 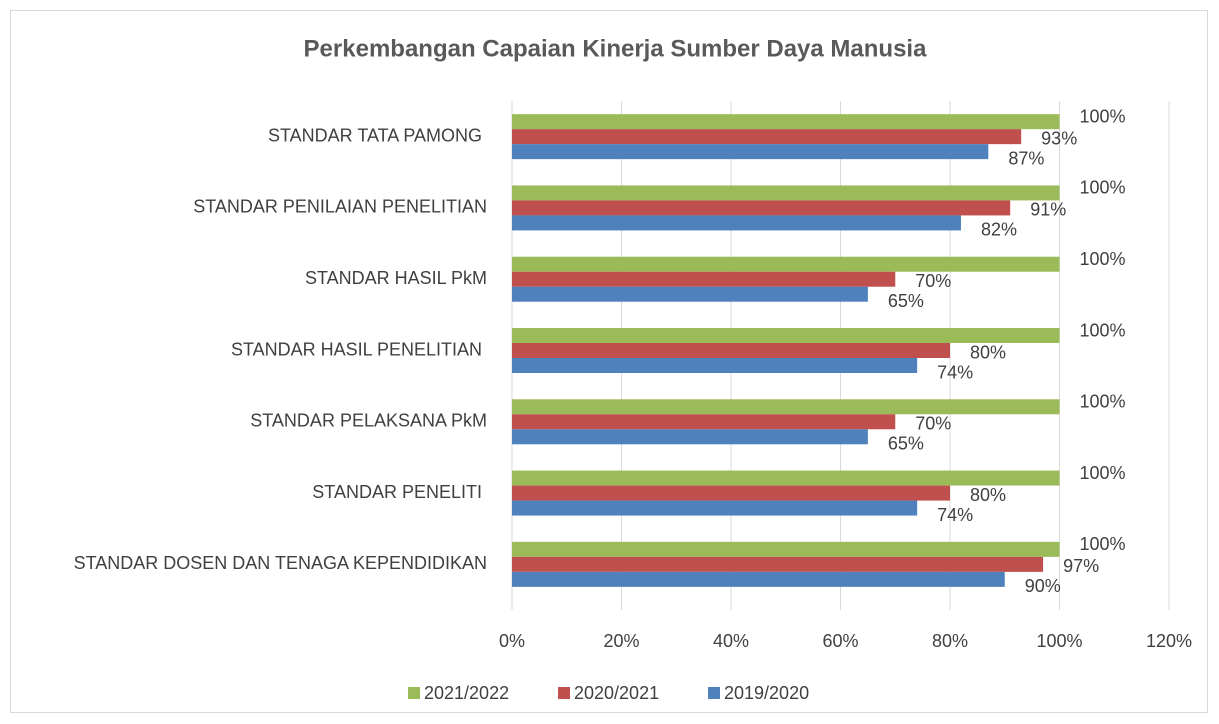 I want to click on x-tick-label: 80%, so click(x=950, y=641).